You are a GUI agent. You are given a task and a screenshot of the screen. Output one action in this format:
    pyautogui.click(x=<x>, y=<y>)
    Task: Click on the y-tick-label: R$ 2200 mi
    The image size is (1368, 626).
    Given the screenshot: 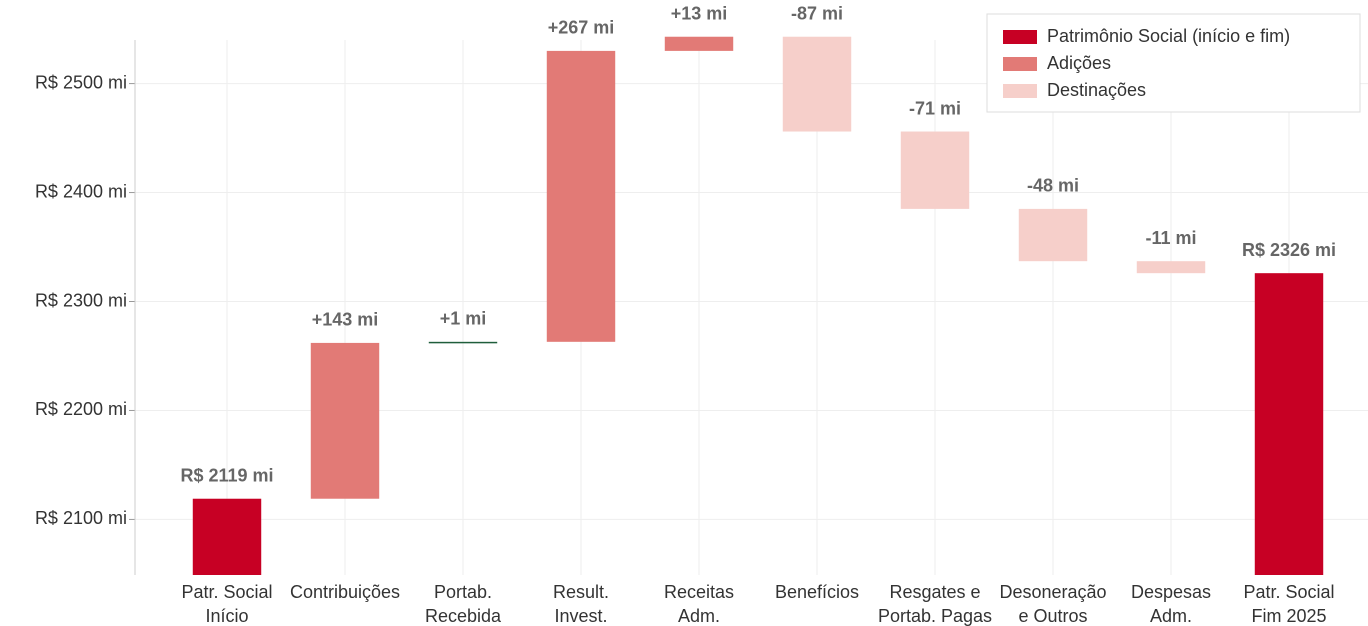 What is the action you would take?
    pyautogui.click(x=81, y=409)
    